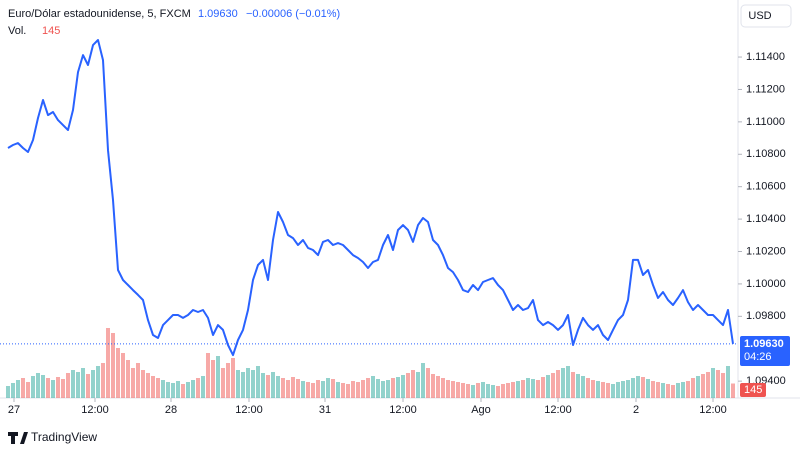  What do you see at coordinates (766, 154) in the screenshot?
I see `y-tick-label: 1.10800` at bounding box center [766, 154].